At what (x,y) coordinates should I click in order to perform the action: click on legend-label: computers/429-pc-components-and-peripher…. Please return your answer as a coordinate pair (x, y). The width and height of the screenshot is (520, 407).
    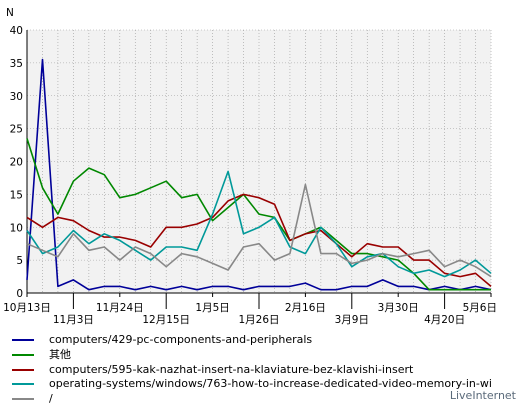
    Looking at the image, I should click on (181, 339).